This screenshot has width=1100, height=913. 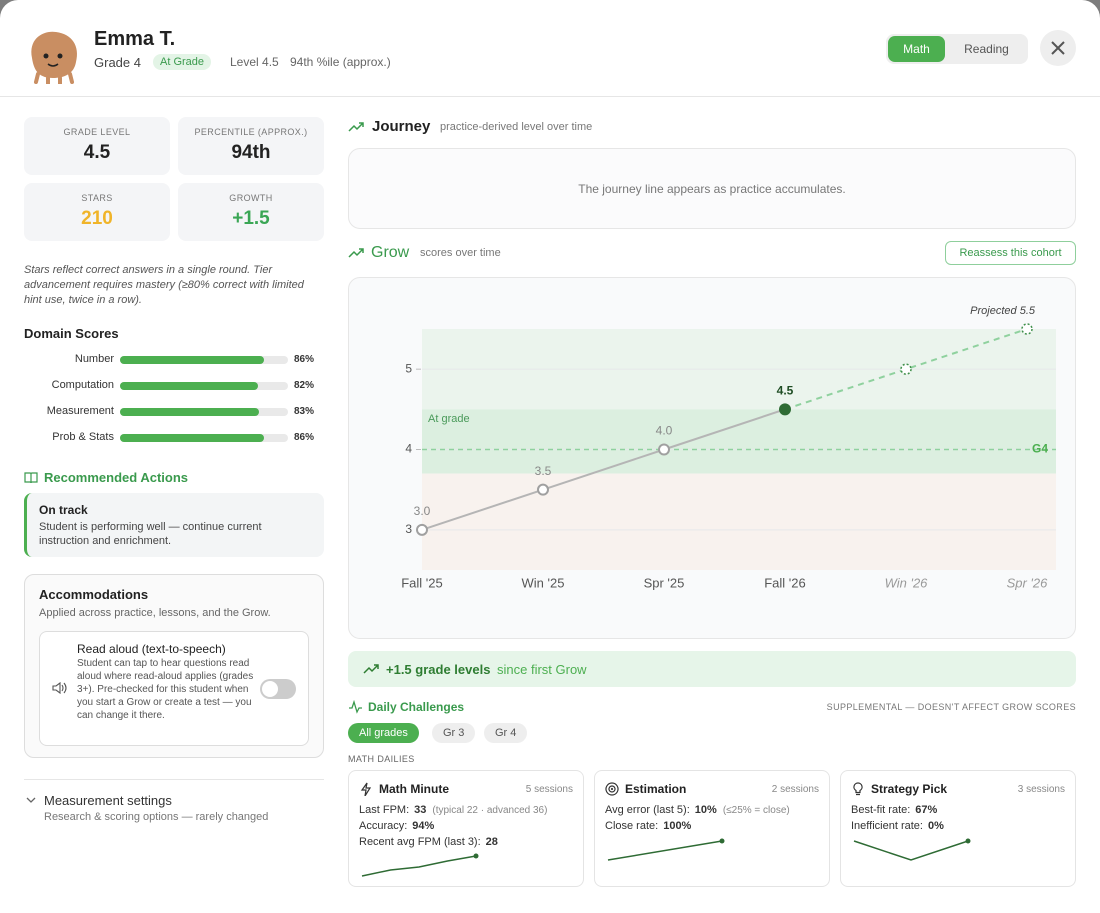 I want to click on card-title: Strategy Pick, so click(x=909, y=789).